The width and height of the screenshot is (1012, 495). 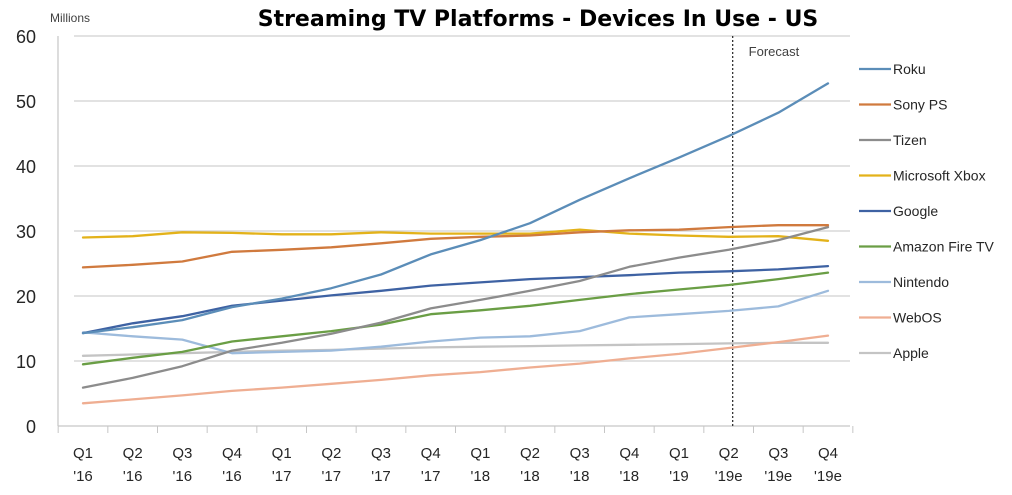 I want to click on legend-item-webos: WebOS, so click(x=900, y=318).